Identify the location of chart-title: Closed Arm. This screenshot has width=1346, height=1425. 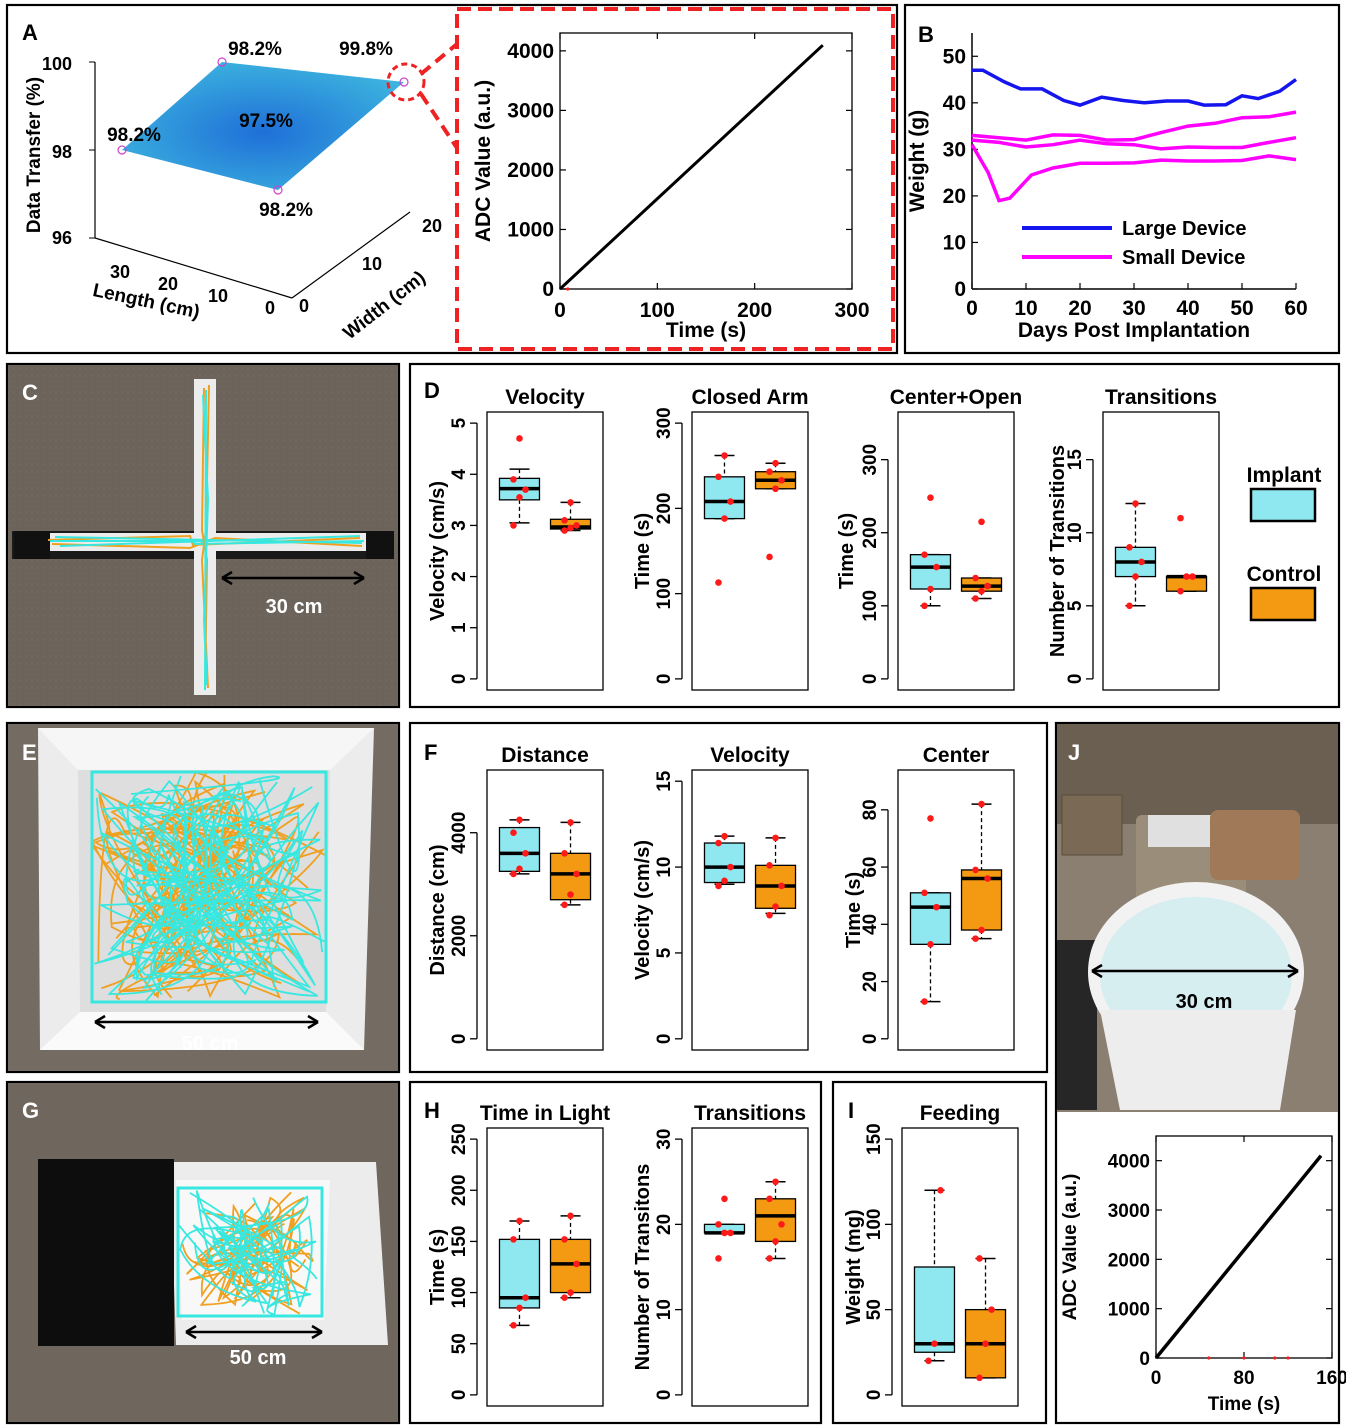
(749, 397).